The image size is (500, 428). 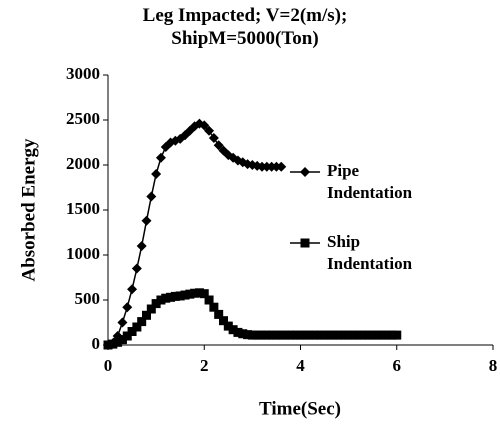 I want to click on legend-label: Ship Indentation, so click(x=370, y=252).